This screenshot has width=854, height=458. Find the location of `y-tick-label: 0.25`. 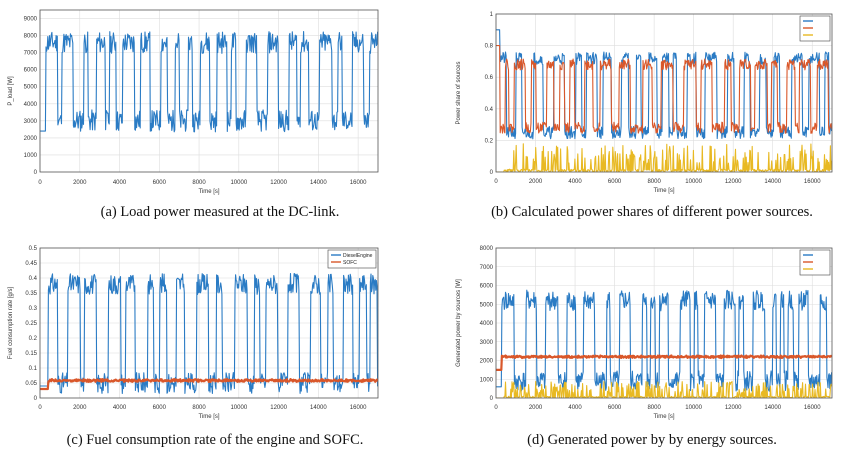

y-tick-label: 0.25 is located at coordinates (31, 324).